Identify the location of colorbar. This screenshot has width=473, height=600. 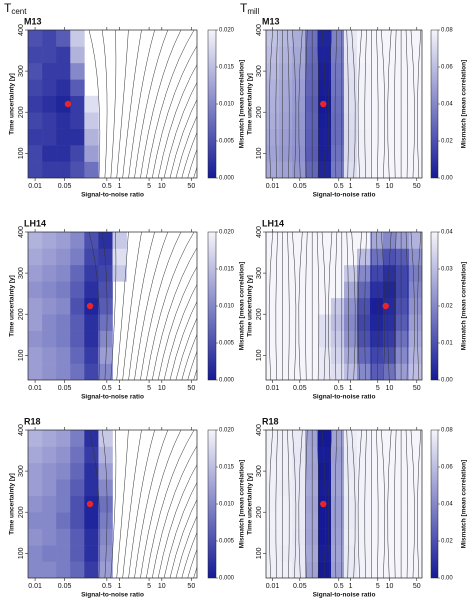
(212, 504).